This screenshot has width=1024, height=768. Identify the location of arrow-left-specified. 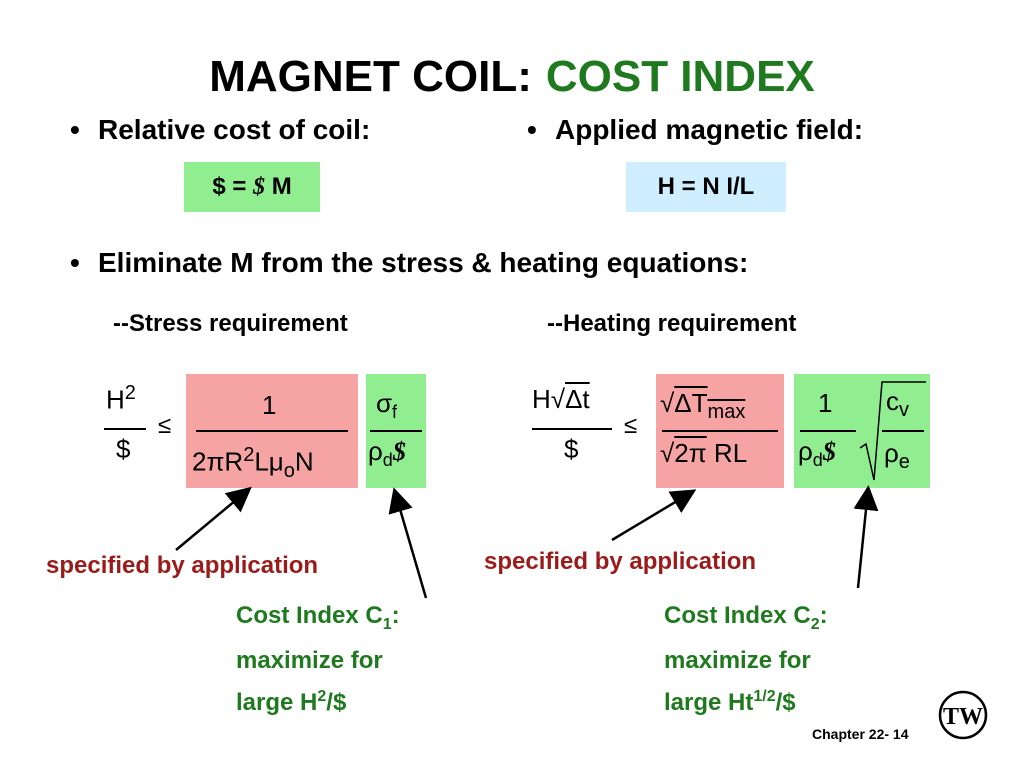
(213, 518).